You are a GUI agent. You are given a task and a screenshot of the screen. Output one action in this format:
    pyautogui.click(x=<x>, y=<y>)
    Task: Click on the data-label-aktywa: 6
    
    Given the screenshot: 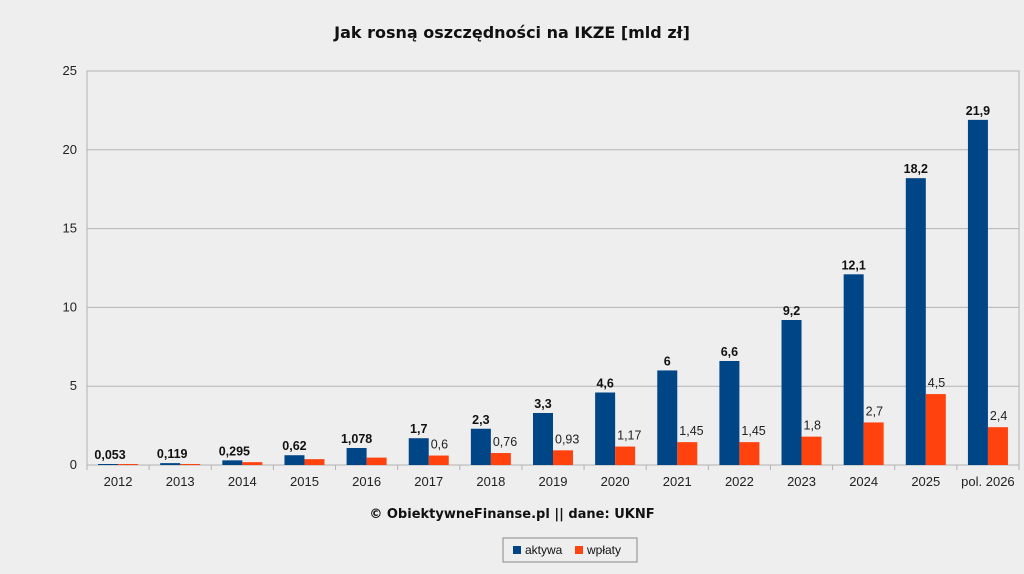 What is the action you would take?
    pyautogui.click(x=667, y=361)
    